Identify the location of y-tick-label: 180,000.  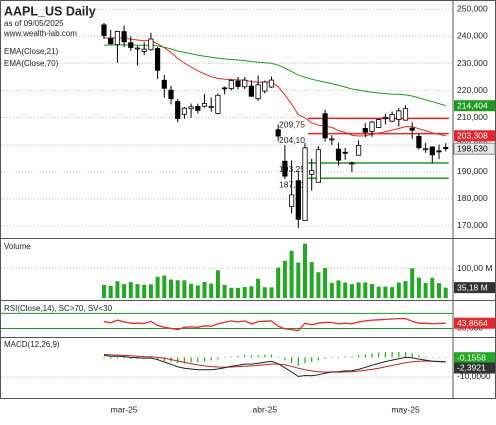
(472, 198).